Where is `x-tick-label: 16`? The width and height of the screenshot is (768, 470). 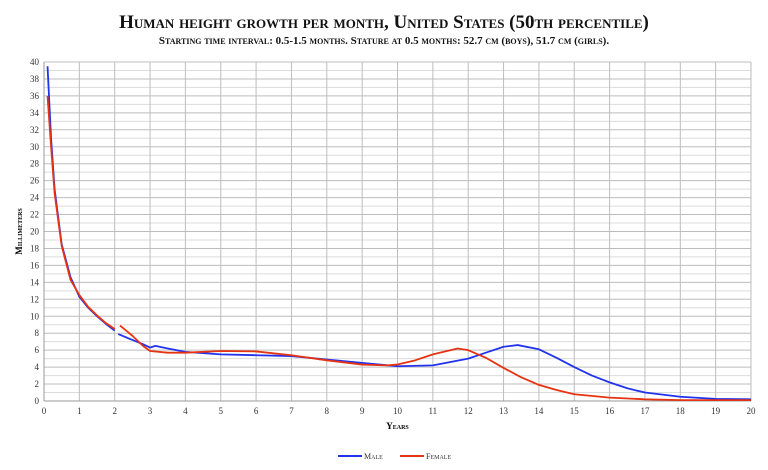
x-tick-label: 16 is located at coordinates (610, 411).